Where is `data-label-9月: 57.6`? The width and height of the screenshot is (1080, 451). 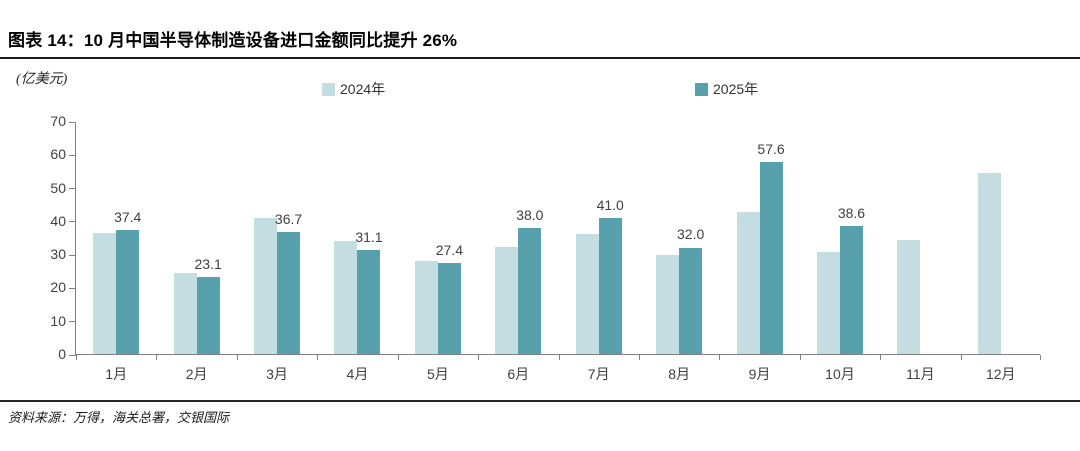
data-label-9月: 57.6 is located at coordinates (771, 149).